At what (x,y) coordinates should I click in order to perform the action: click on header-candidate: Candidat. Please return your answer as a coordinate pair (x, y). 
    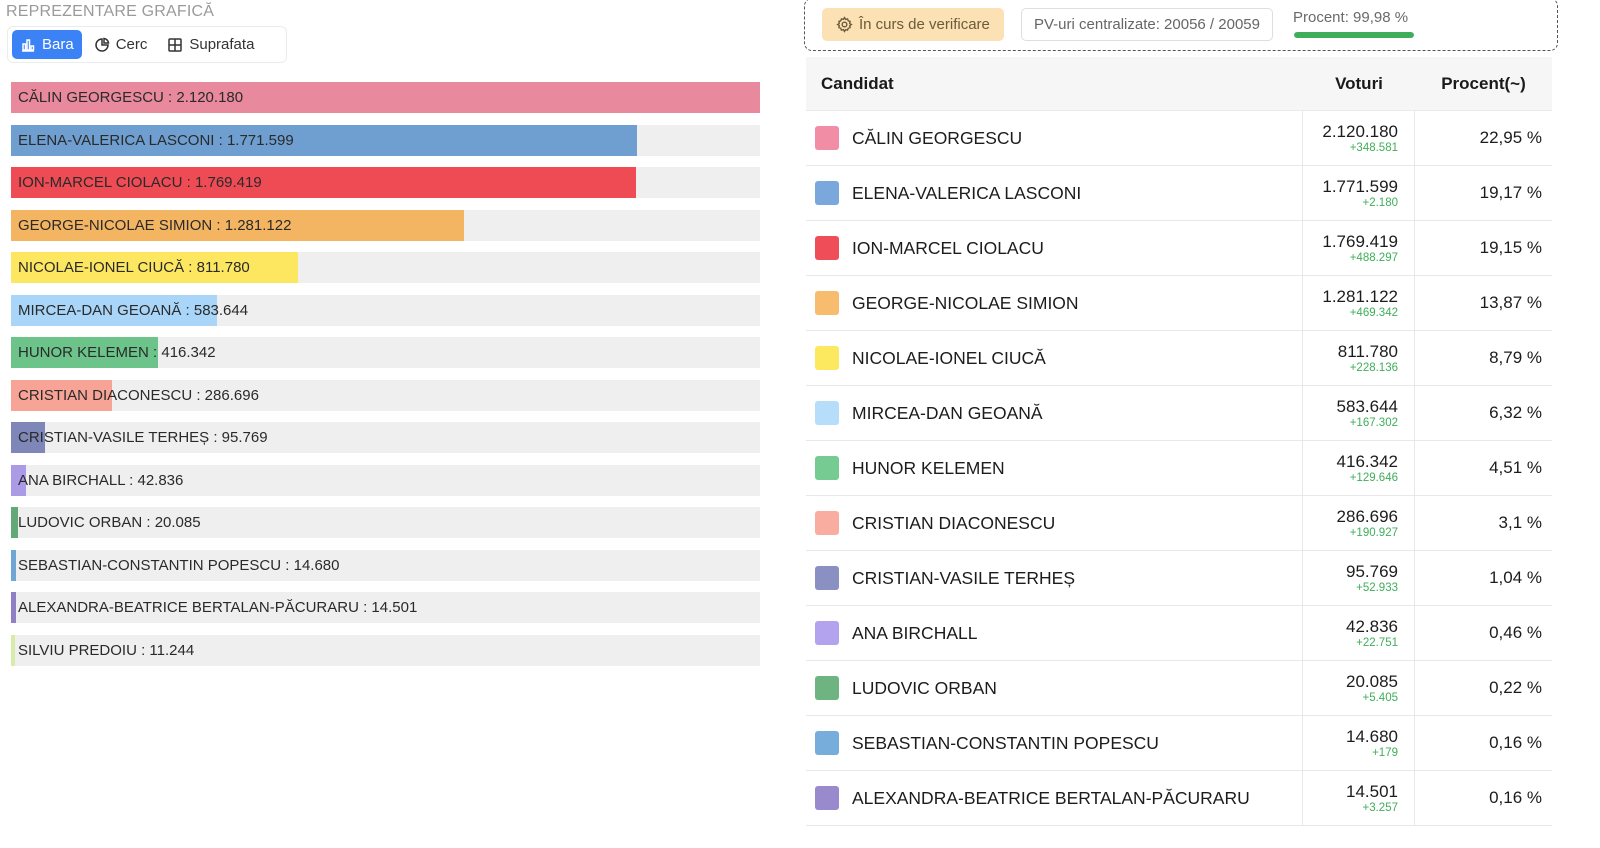
    Looking at the image, I should click on (857, 83).